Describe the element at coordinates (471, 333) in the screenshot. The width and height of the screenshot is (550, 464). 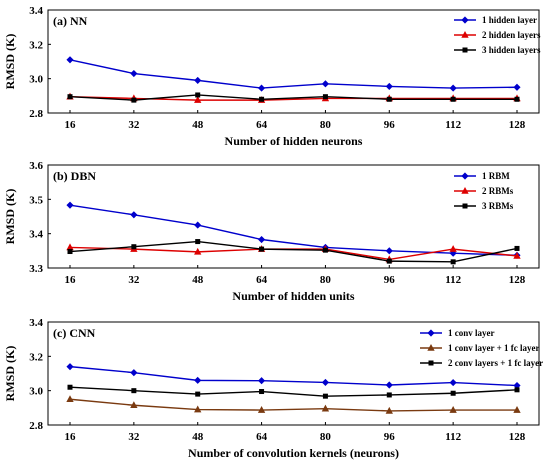
I see `legend-entry: 1 conv layer` at that location.